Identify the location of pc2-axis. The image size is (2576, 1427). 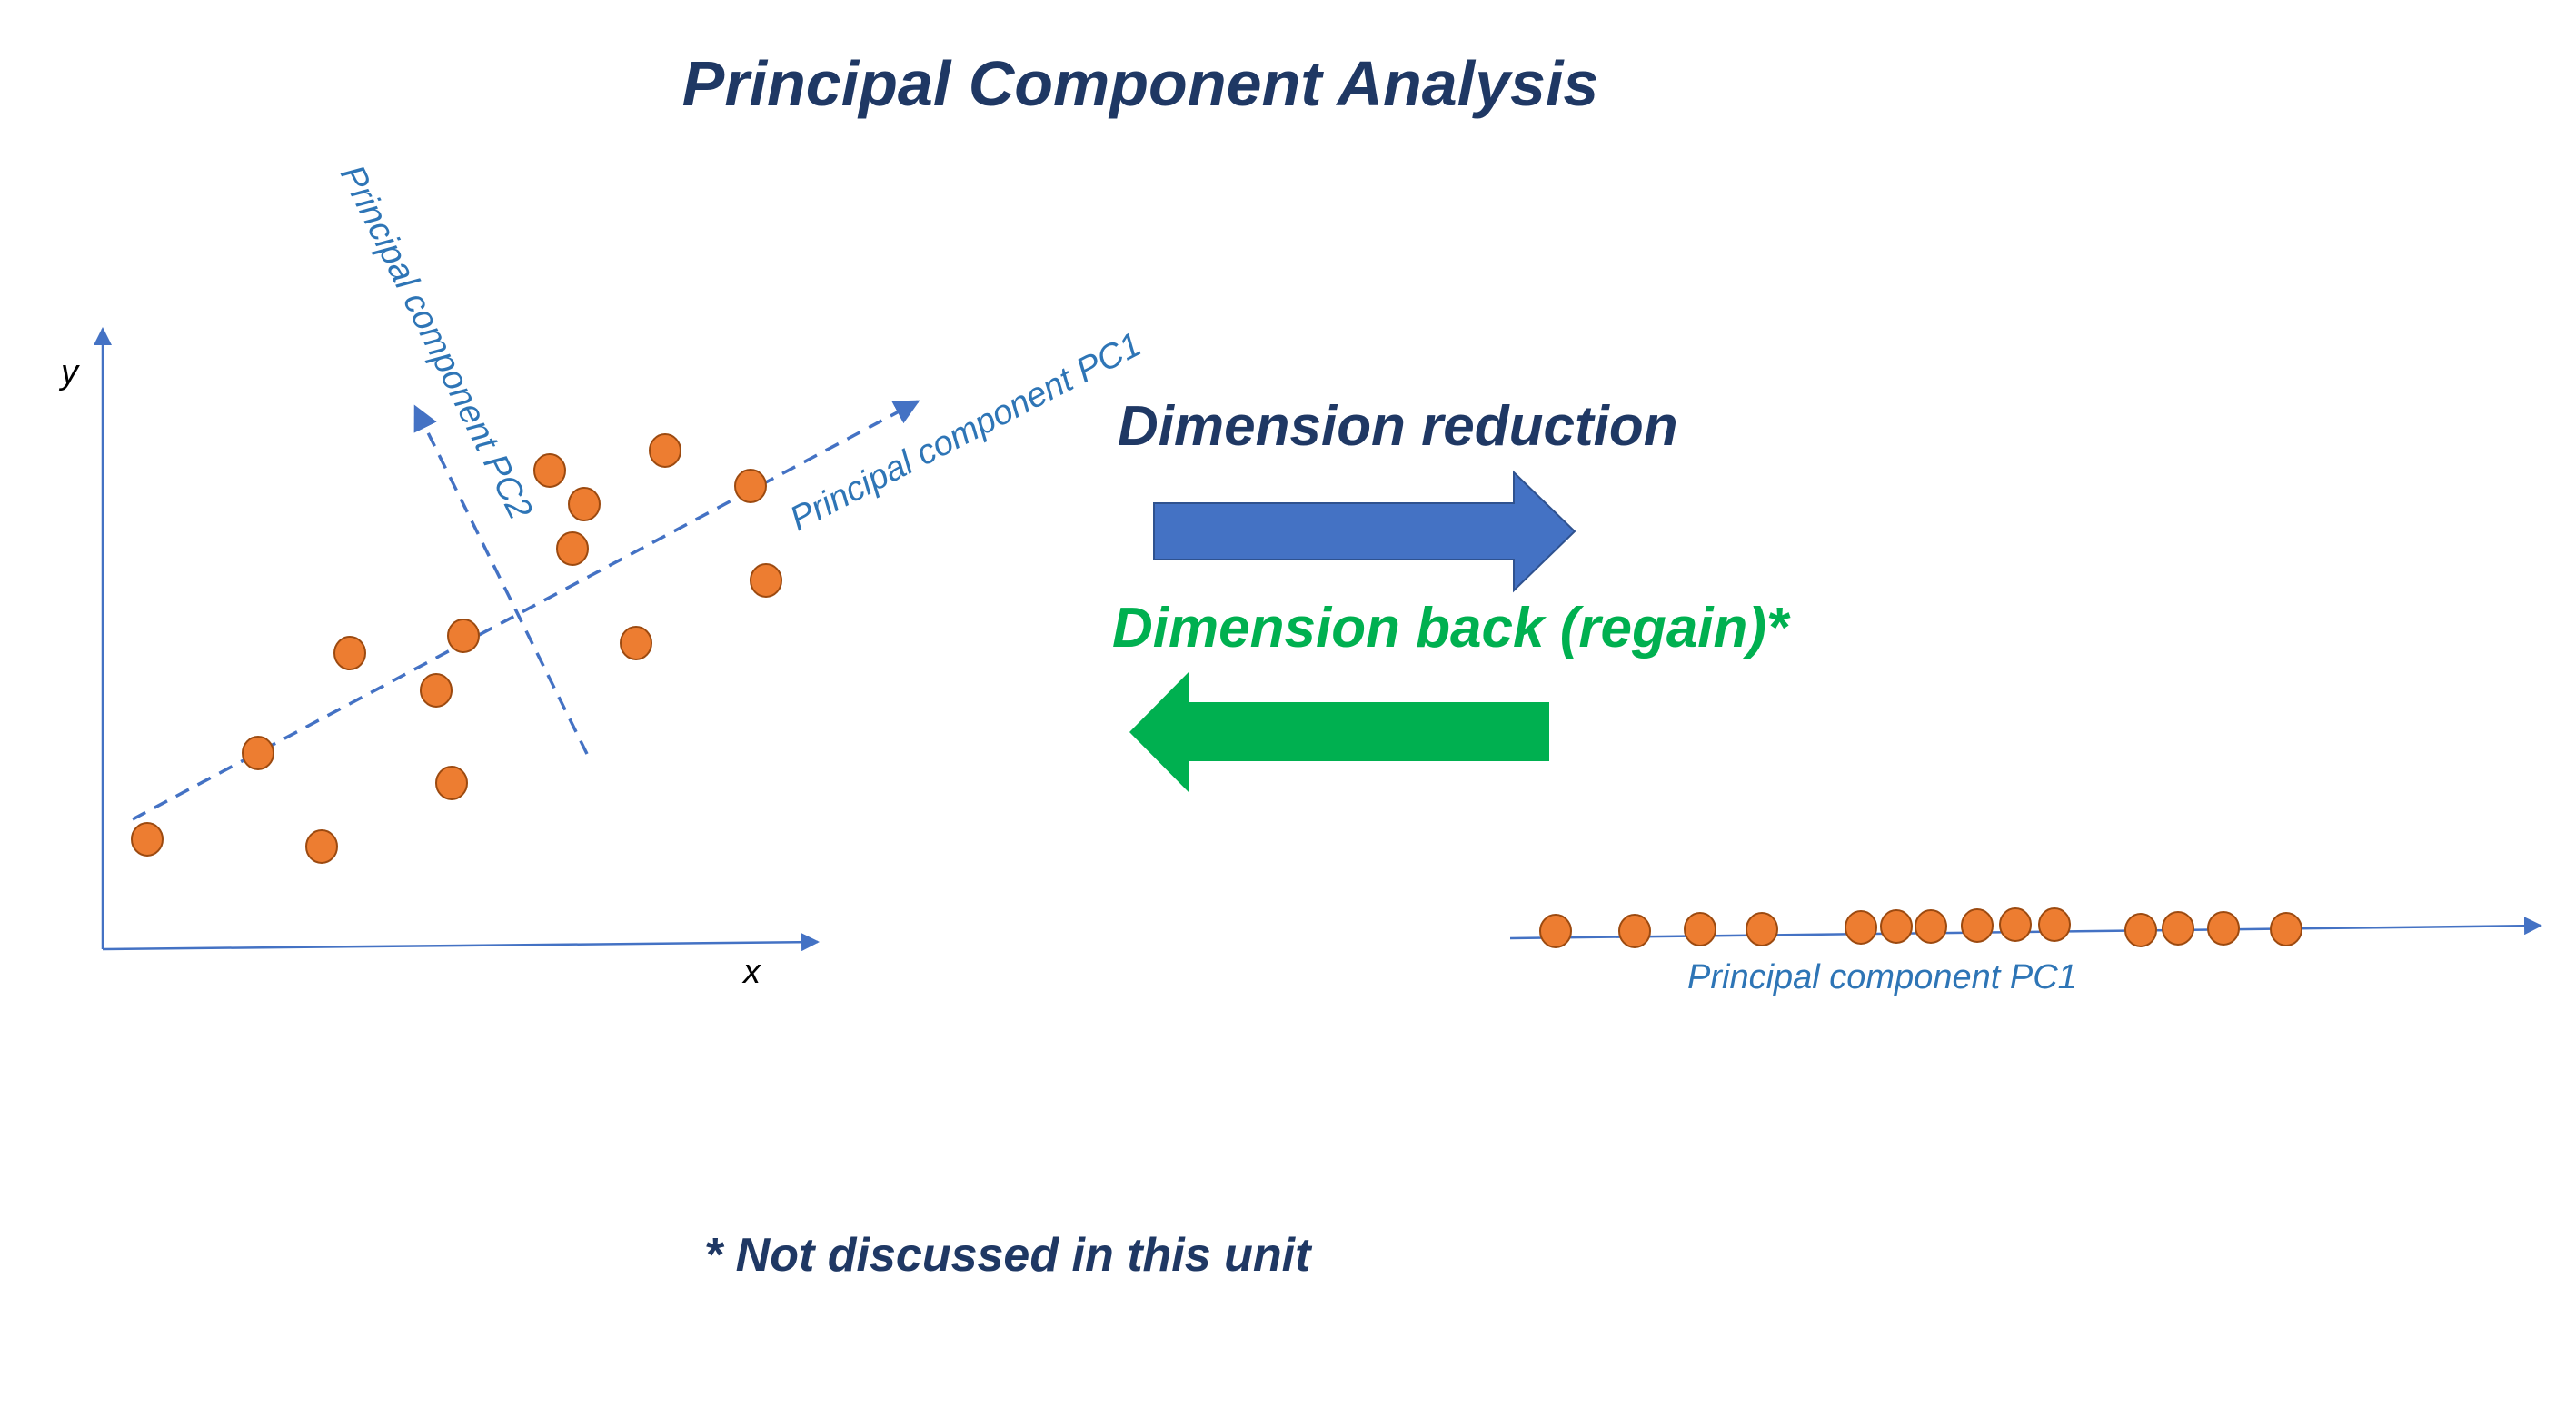
(501, 579).